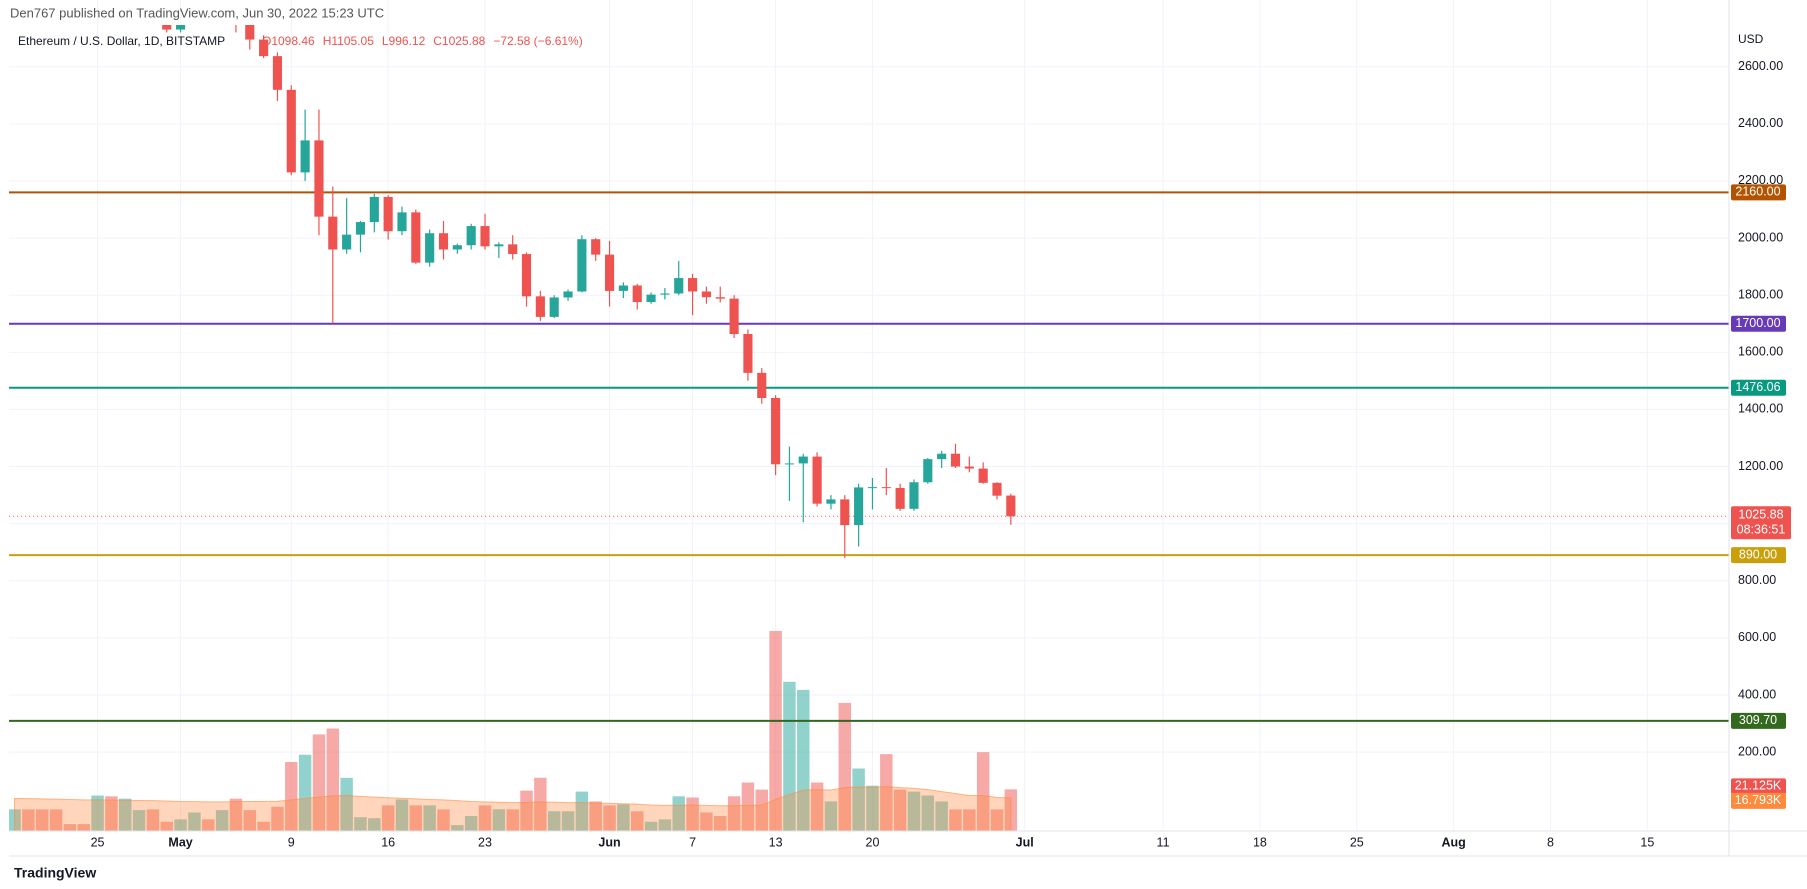  I want to click on x-tick-label: Jul, so click(1025, 842).